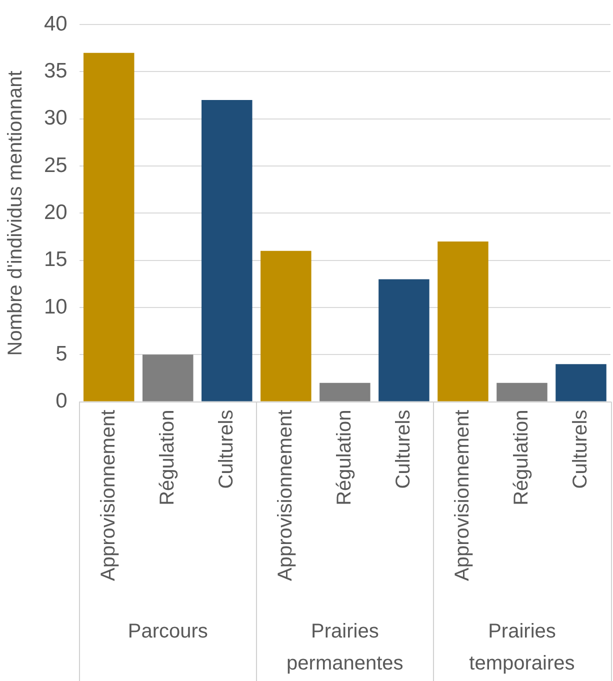 Image resolution: width=613 pixels, height=681 pixels. Describe the element at coordinates (56, 306) in the screenshot. I see `y-tick-label: 10` at that location.